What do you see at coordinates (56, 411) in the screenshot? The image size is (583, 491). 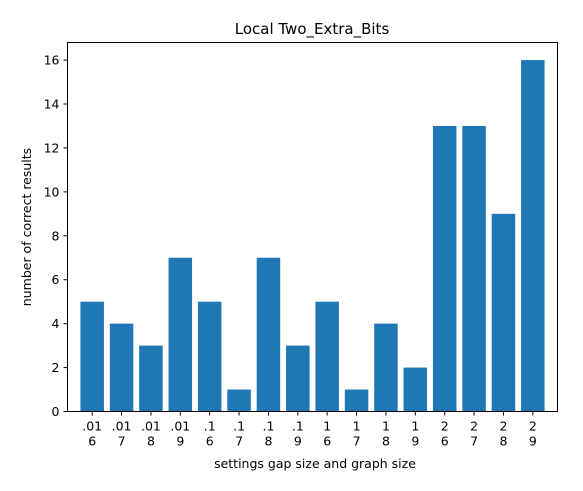 I see `y-tick-label: 0` at bounding box center [56, 411].